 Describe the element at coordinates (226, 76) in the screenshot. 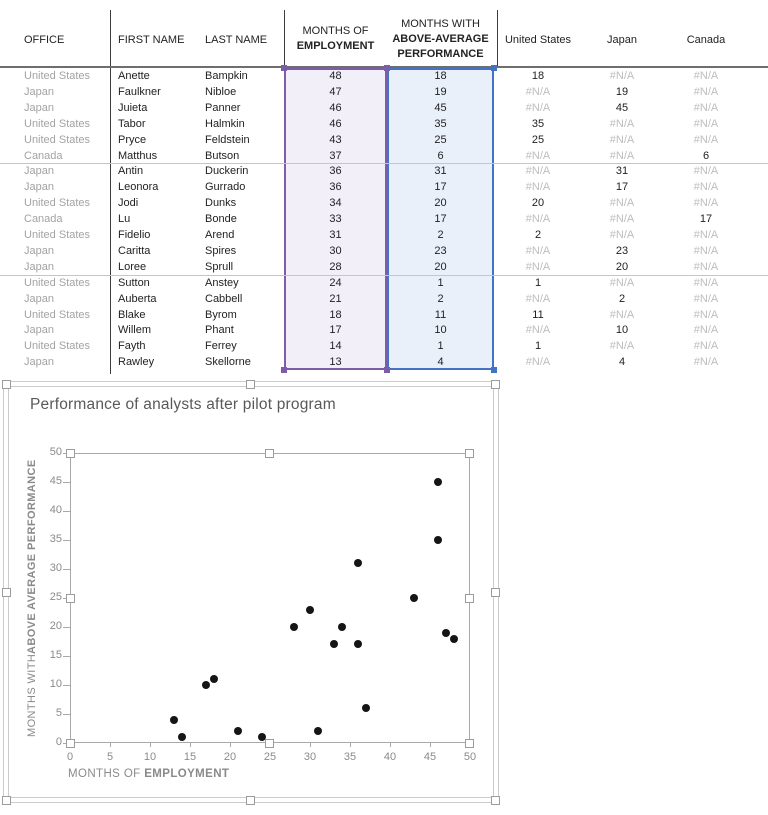

I see `cell-last-name: Bampkin` at that location.